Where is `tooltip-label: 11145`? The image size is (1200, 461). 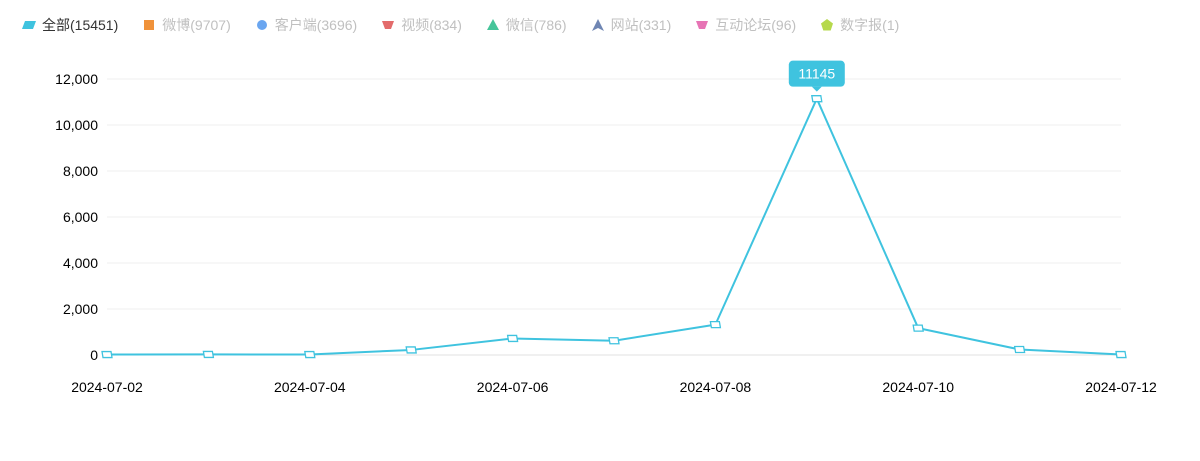
tooltip-label: 11145 is located at coordinates (816, 74).